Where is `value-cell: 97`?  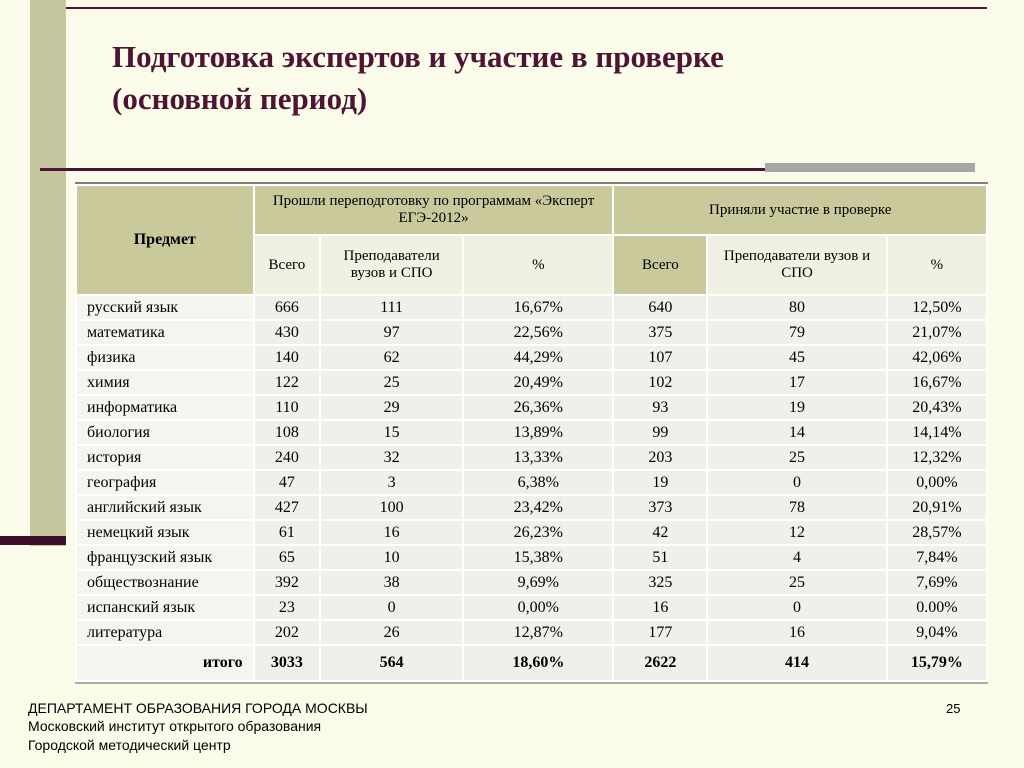
value-cell: 97 is located at coordinates (392, 332).